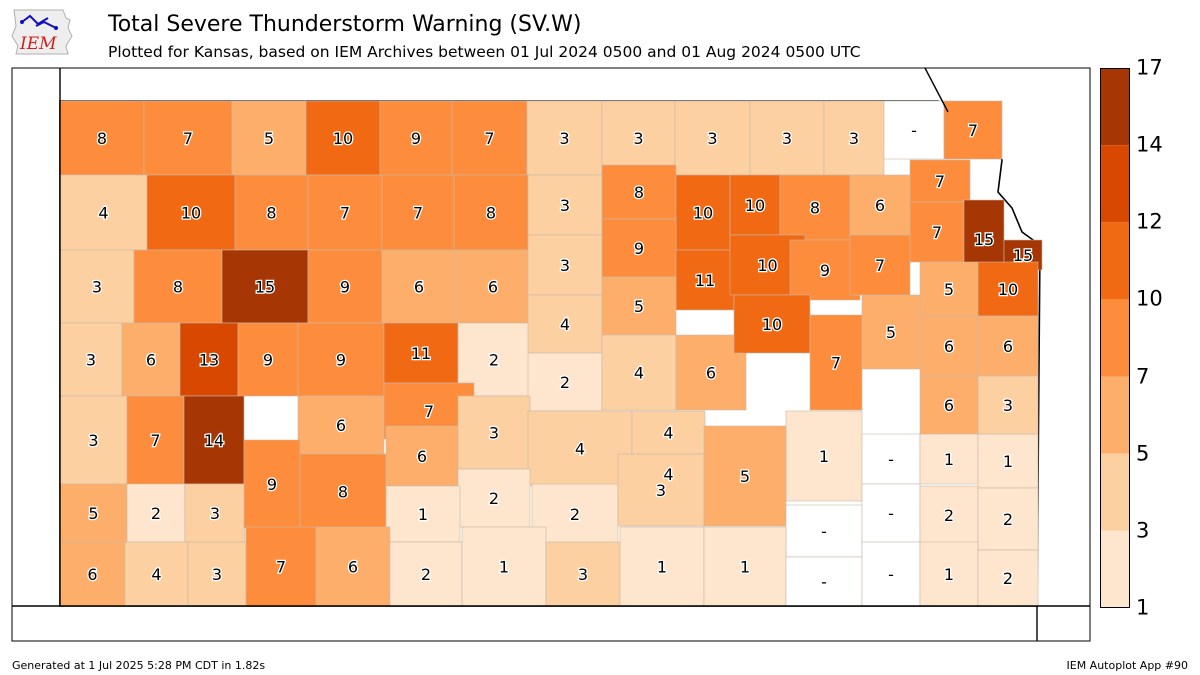 This screenshot has height=675, width=1200. I want to click on colorbar-tick-label: 14, so click(1149, 144).